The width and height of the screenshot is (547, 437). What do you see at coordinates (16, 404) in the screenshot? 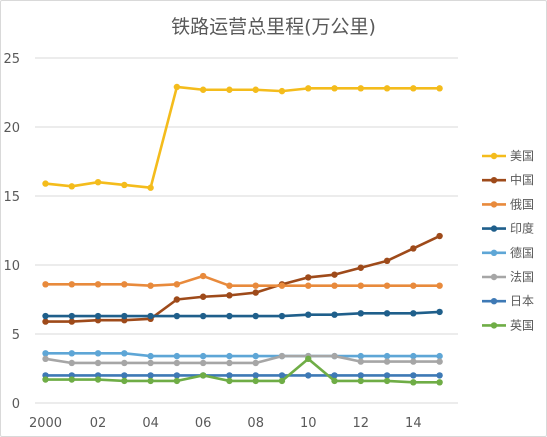
I see `y-tick-label: 0` at bounding box center [16, 404].